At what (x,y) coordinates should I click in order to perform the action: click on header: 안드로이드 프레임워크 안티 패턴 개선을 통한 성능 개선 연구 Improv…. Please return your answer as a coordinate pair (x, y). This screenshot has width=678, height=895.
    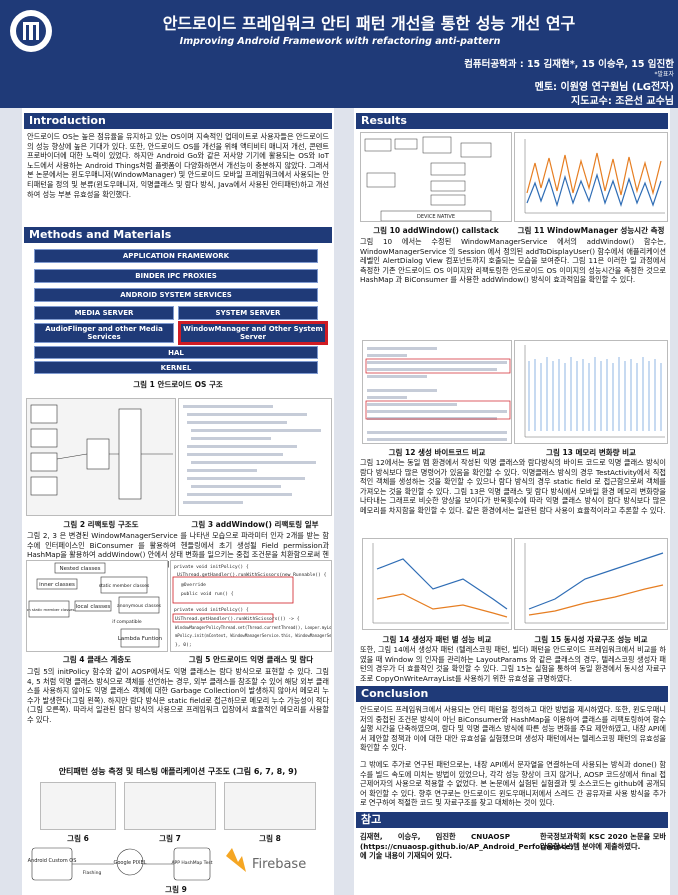
    Looking at the image, I should click on (339, 54).